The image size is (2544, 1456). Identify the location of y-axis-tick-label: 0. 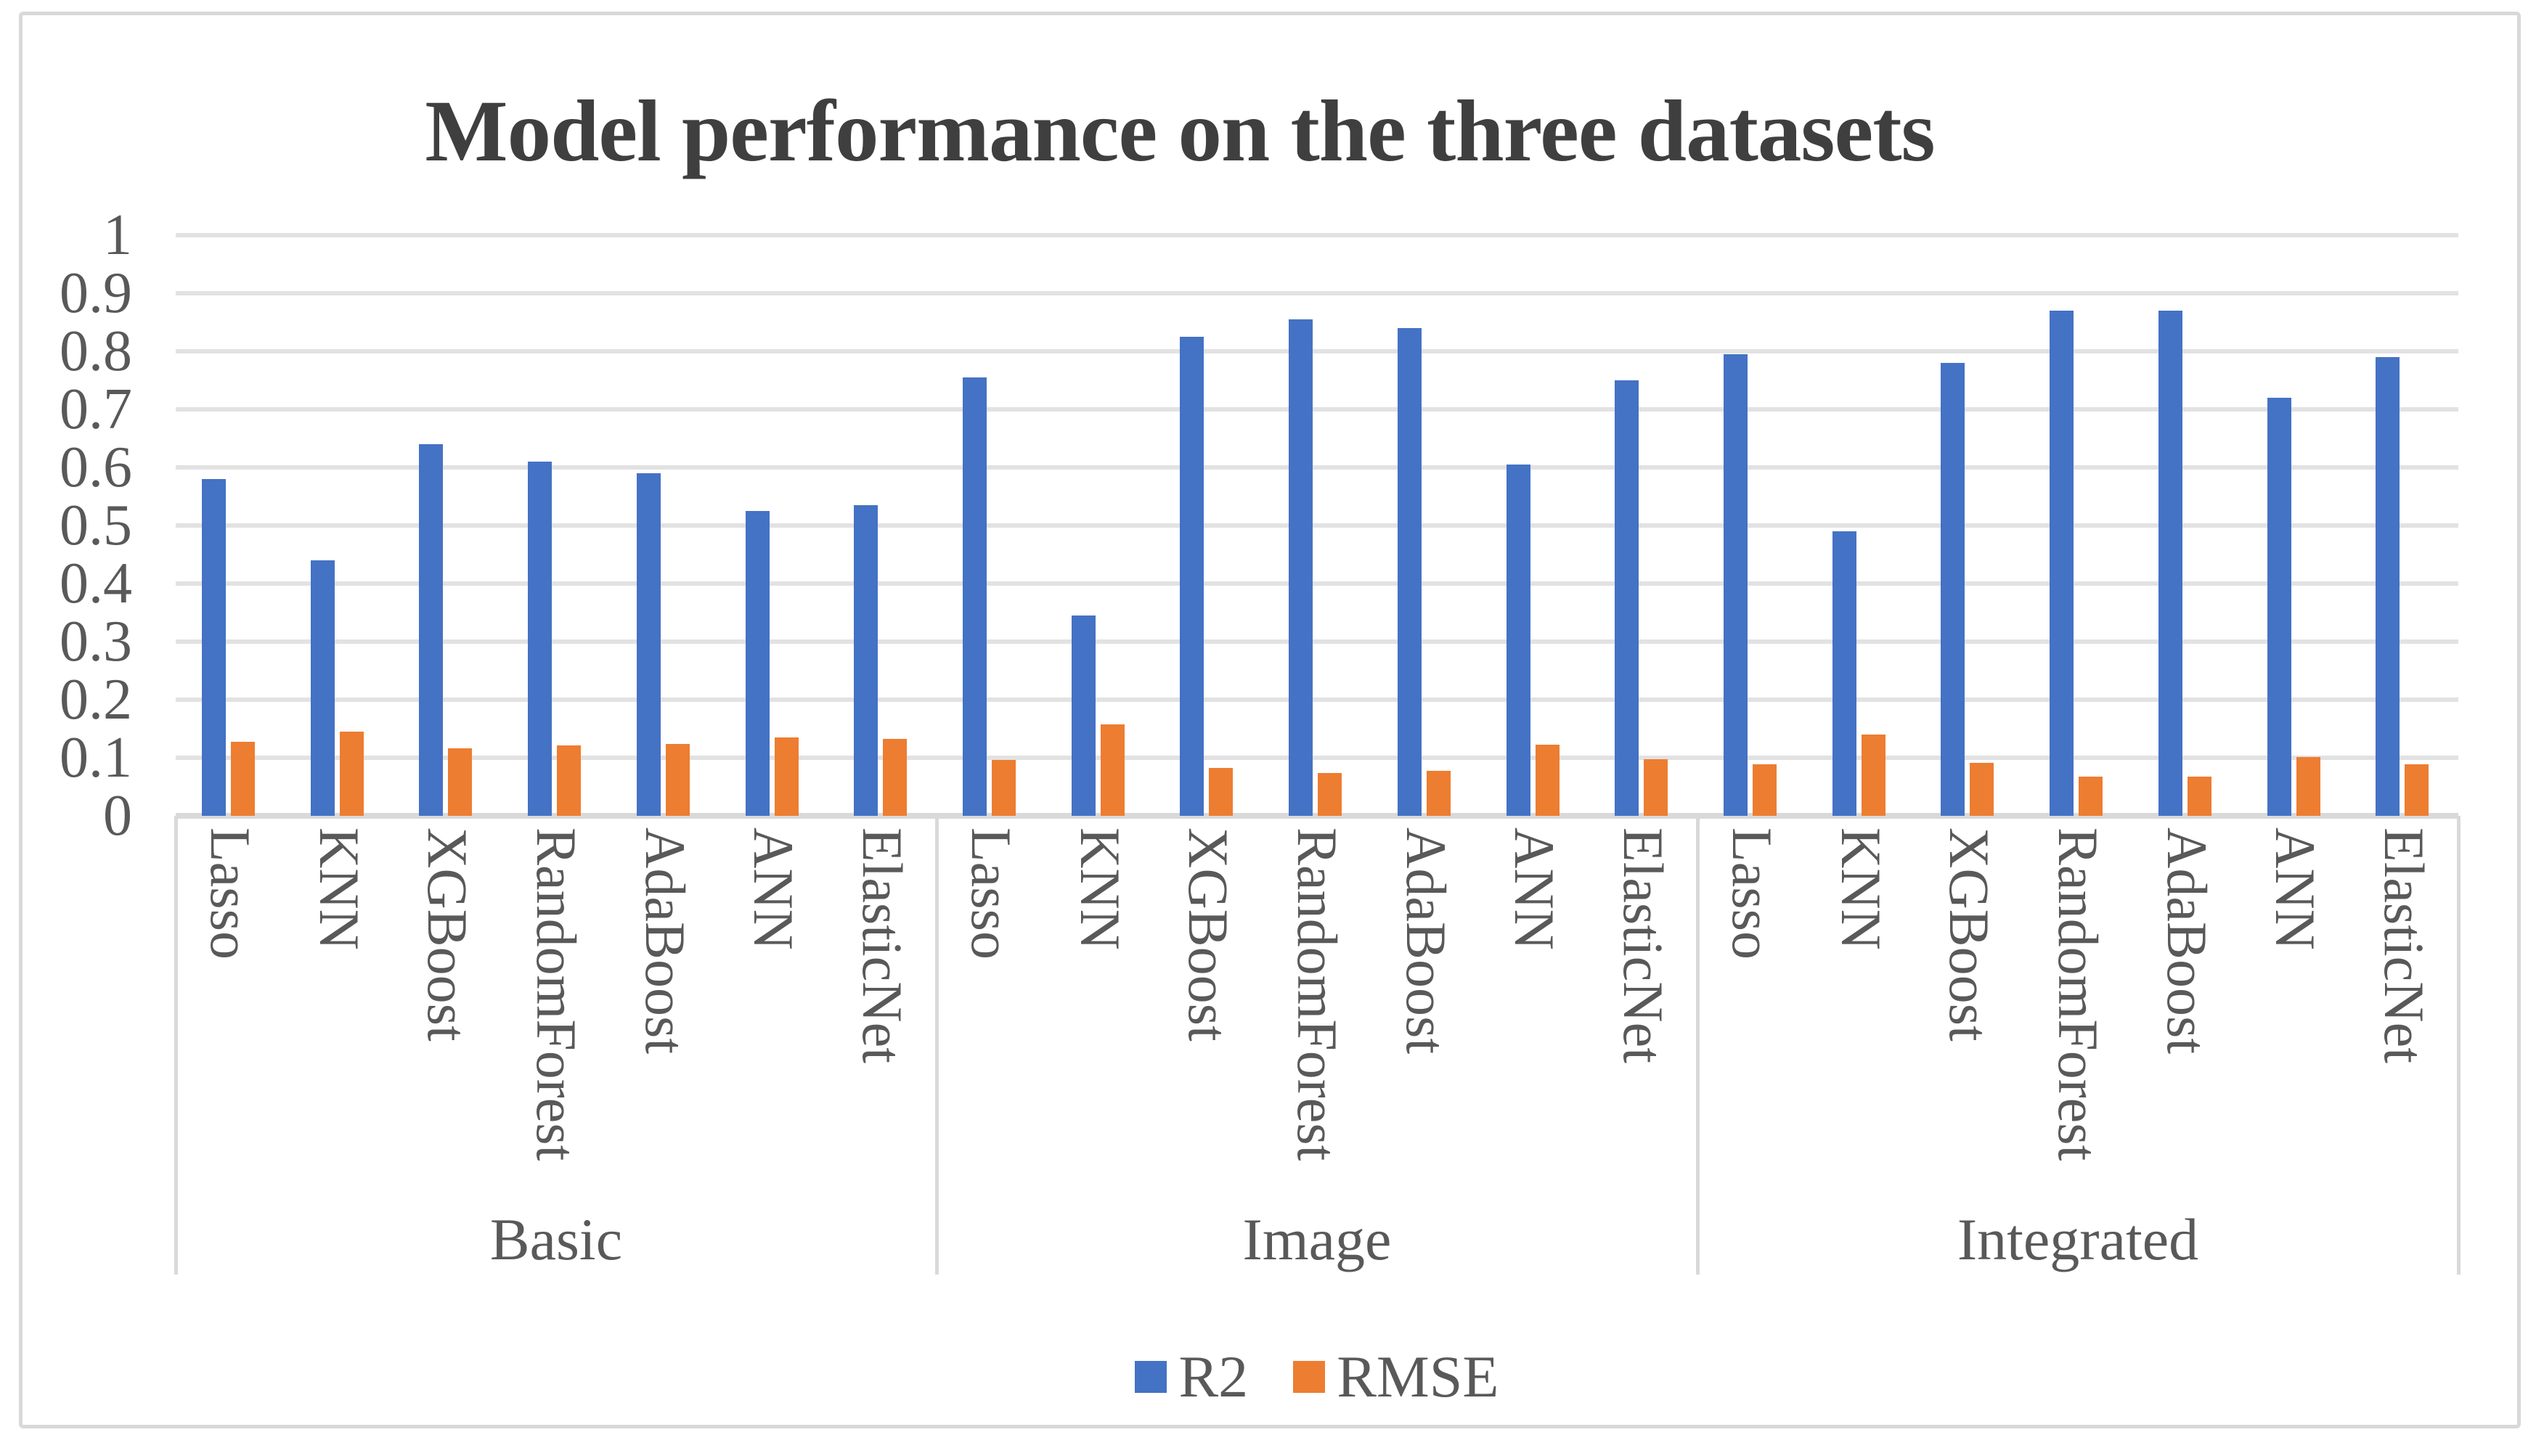
(117, 816).